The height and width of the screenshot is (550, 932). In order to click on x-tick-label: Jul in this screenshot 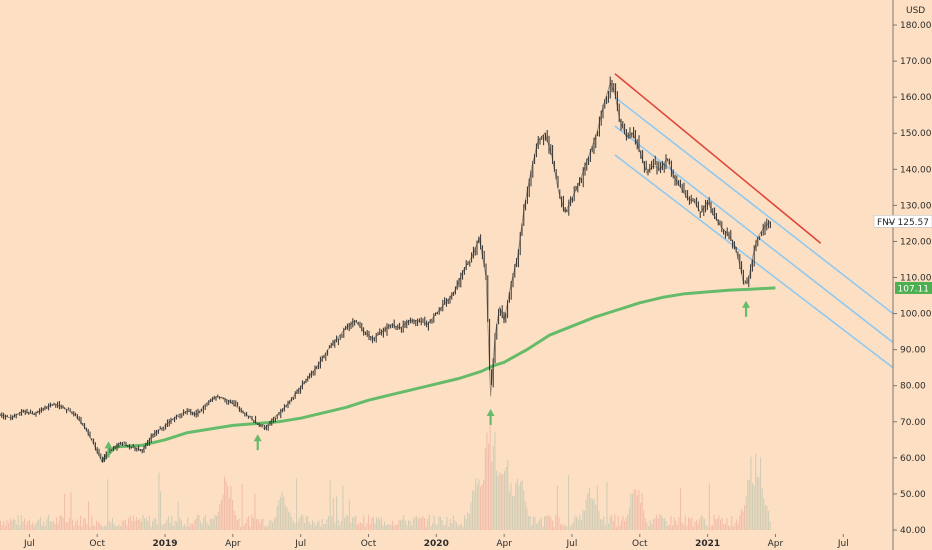, I will do `click(300, 544)`.